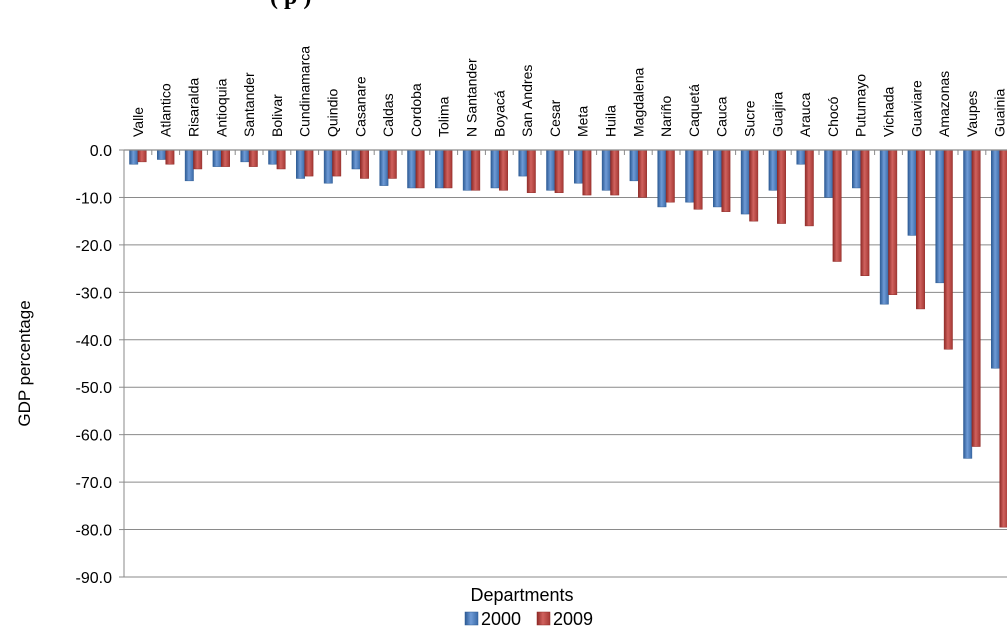  I want to click on category-label: Chocó, so click(833, 116).